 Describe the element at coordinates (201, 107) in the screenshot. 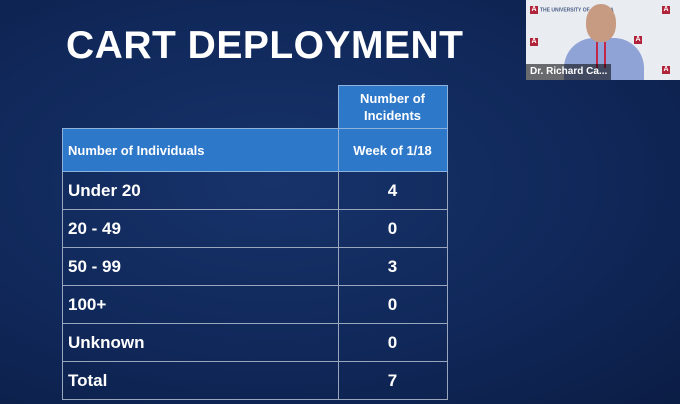

I see `table-top-spacer` at that location.